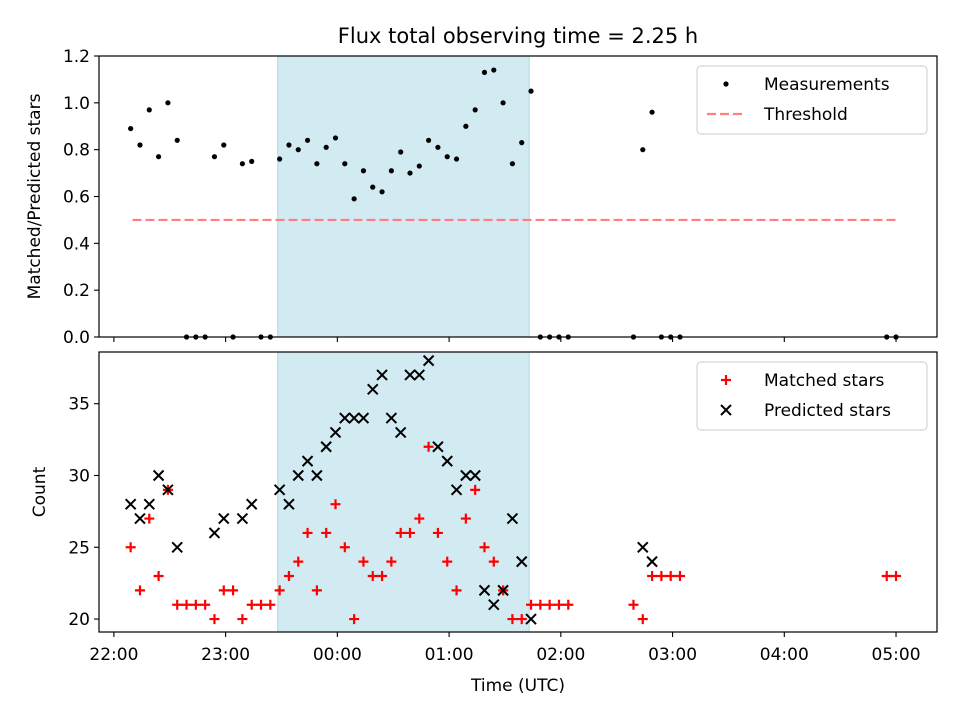 This screenshot has width=960, height=720. I want to click on legend: Matched stars Predicted stars, so click(812, 396).